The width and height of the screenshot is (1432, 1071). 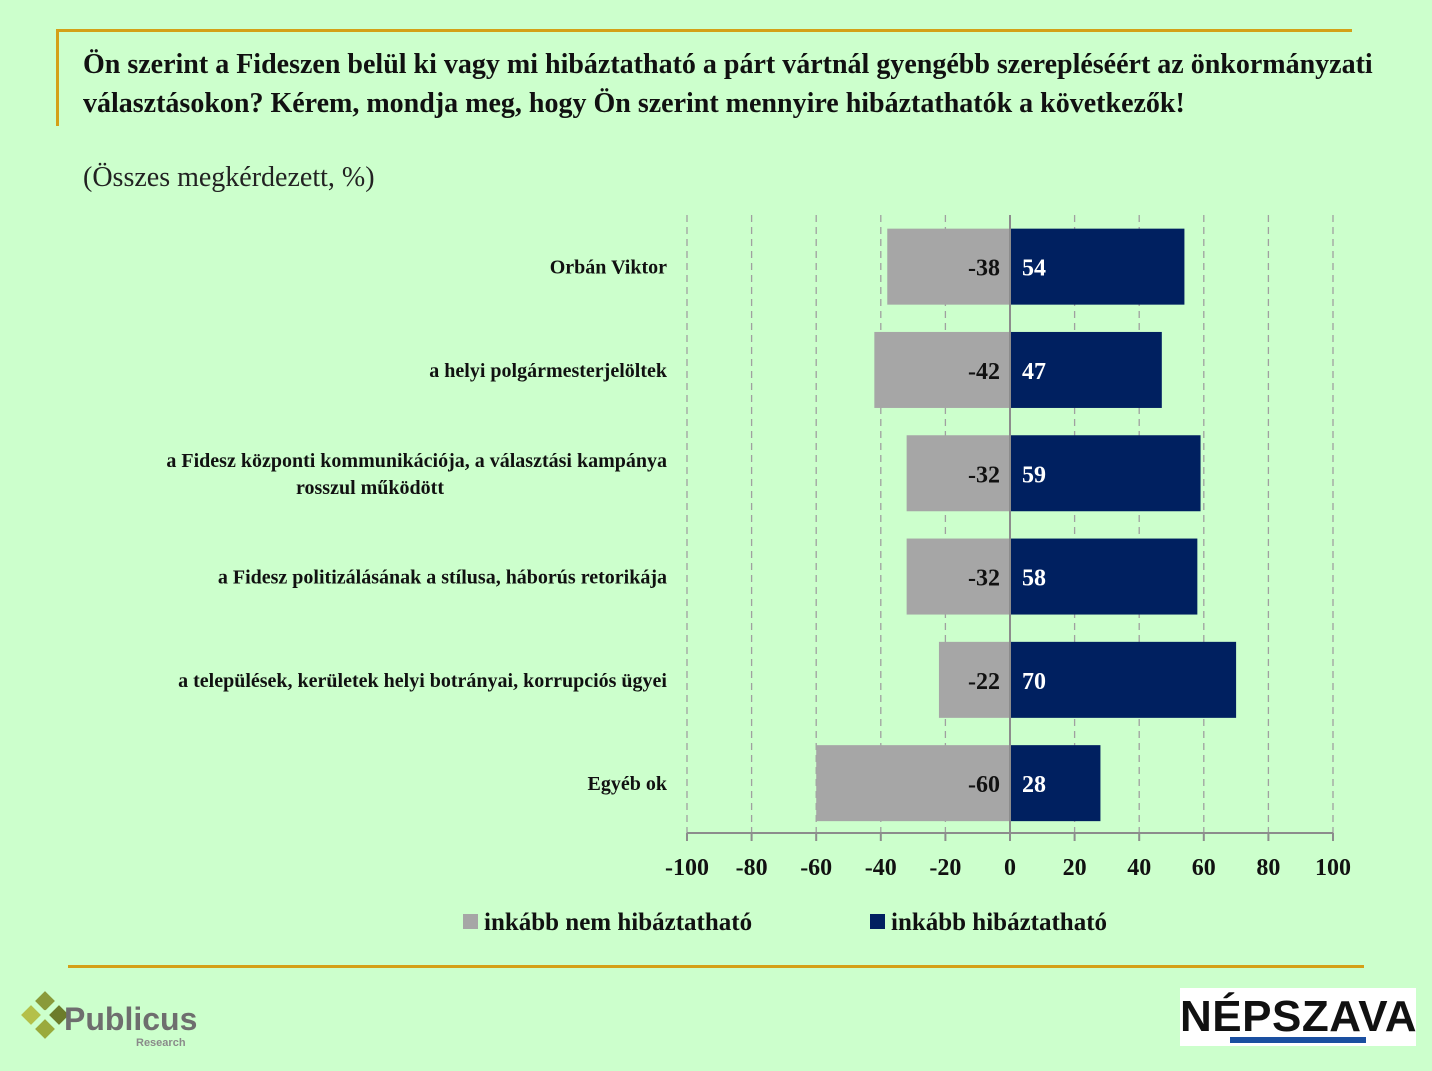 What do you see at coordinates (1034, 682) in the screenshot?
I see `data-label-positive: 70` at bounding box center [1034, 682].